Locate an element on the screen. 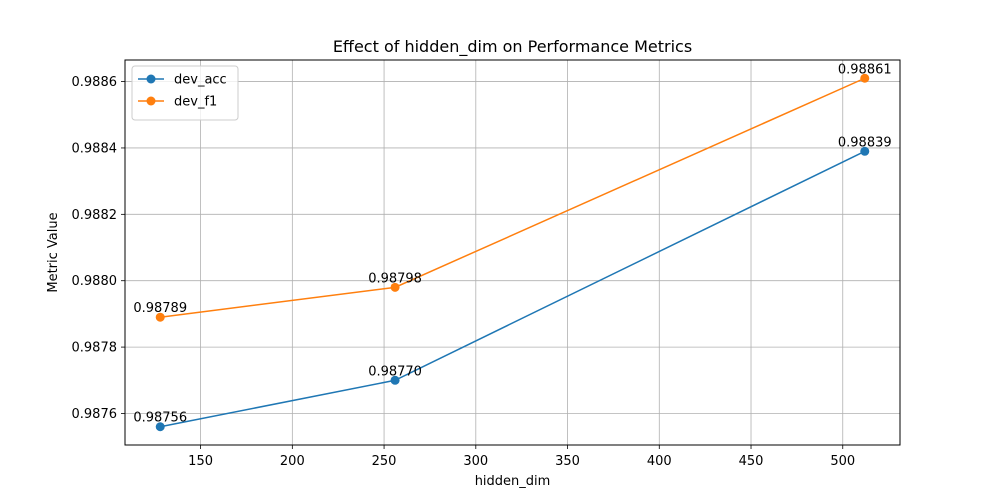 This screenshot has width=1000, height=500. x-tick-label: 300 is located at coordinates (475, 461).